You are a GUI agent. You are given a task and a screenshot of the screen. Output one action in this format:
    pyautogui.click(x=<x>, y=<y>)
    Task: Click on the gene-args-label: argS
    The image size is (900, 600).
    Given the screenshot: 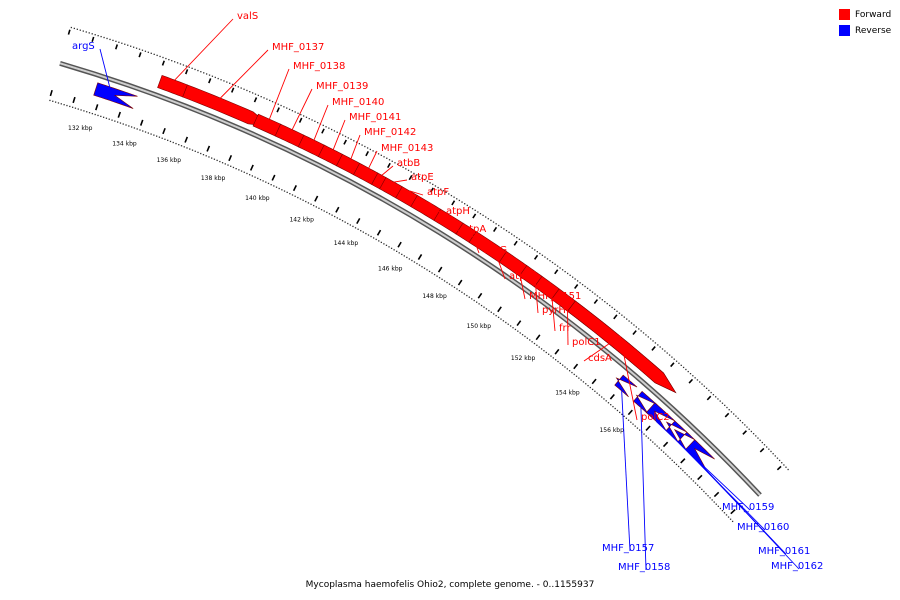 What is the action you would take?
    pyautogui.click(x=83, y=46)
    